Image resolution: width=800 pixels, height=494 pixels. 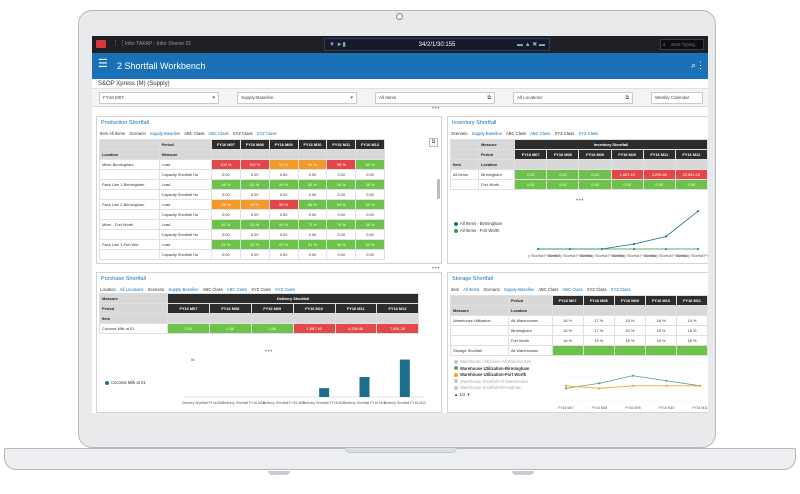 What do you see at coordinates (629, 330) in the screenshot?
I see `table-cell: 20 %` at bounding box center [629, 330].